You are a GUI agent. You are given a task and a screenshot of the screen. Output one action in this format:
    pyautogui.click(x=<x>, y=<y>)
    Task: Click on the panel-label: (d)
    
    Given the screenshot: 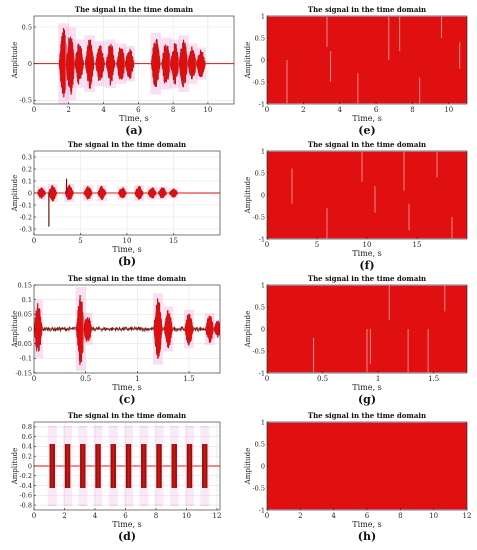 What is the action you would take?
    pyautogui.click(x=127, y=536)
    